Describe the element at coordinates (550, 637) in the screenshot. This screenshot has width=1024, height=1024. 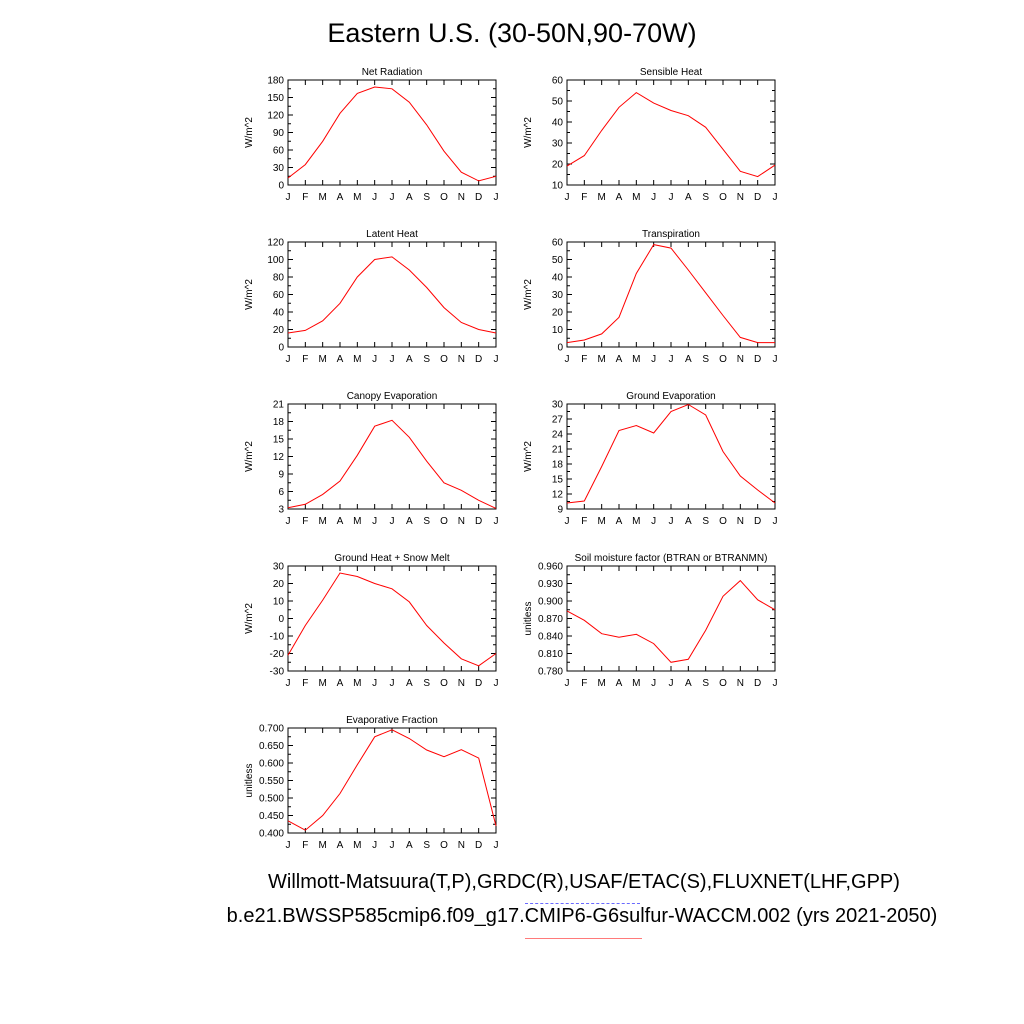
I see `y-tick-label: 0.840` at that location.